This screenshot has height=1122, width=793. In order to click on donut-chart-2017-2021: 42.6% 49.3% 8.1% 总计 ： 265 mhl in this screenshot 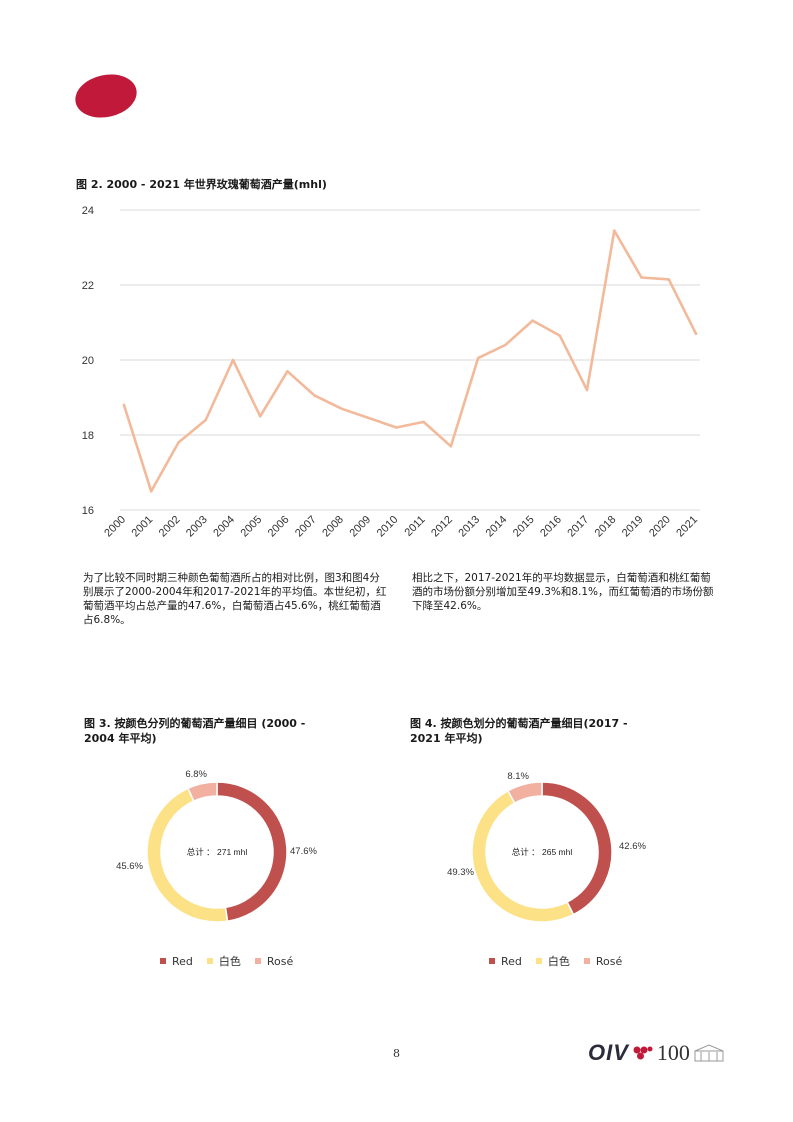, I will do `click(546, 847)`.